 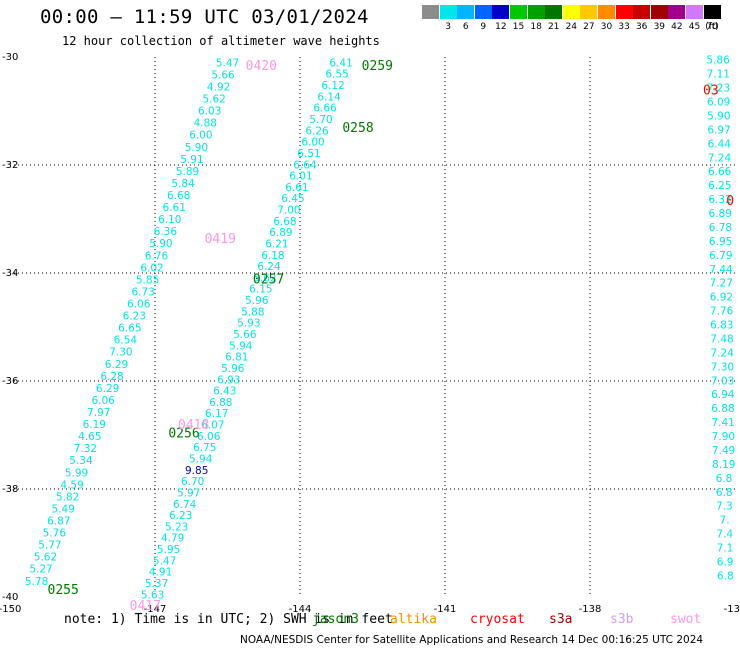 What do you see at coordinates (224, 392) in the screenshot?
I see `jason3-point: 6.43` at bounding box center [224, 392].